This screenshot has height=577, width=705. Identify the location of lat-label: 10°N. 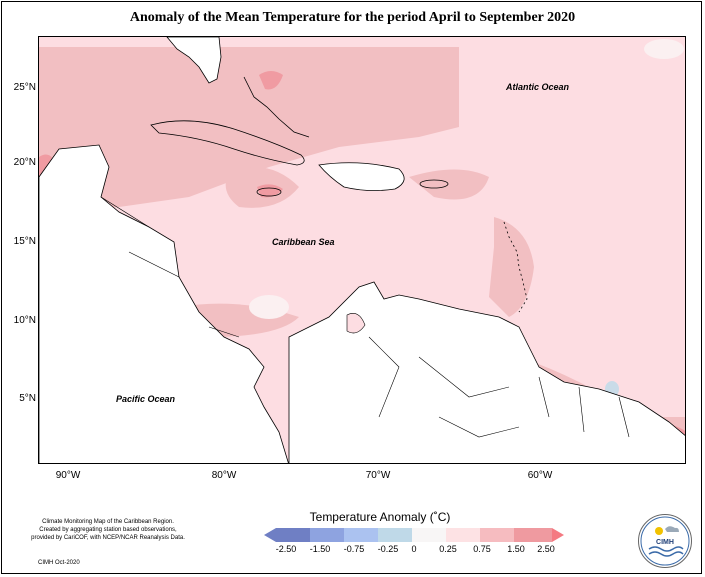
(24, 320).